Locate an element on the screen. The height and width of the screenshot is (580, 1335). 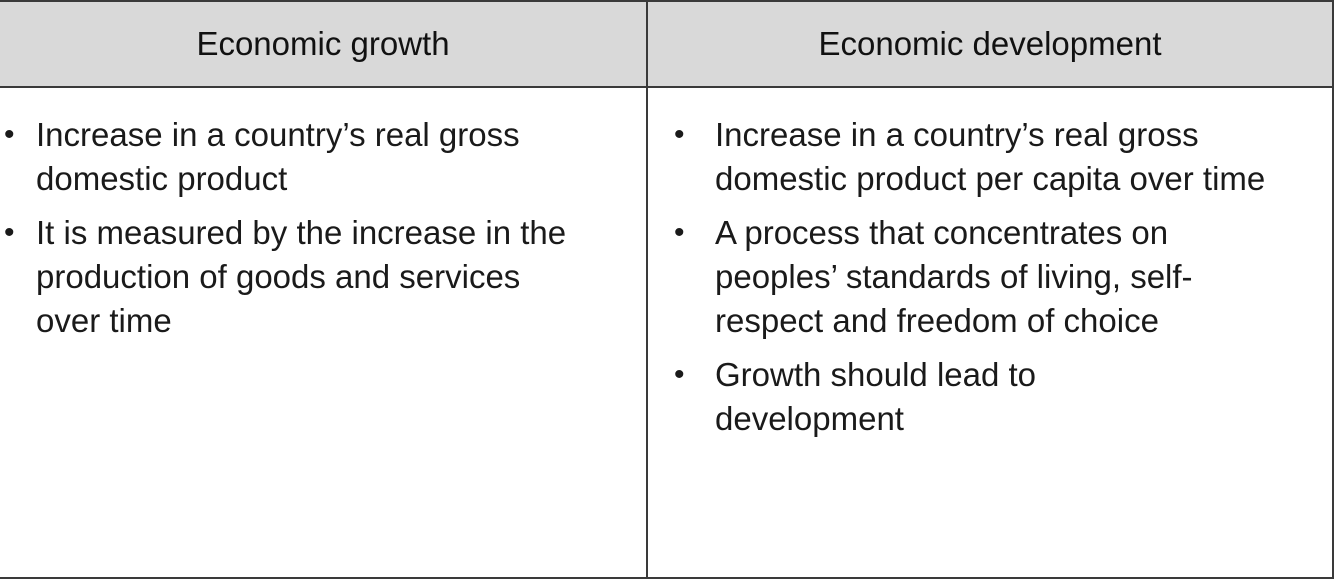
table-header-row: Economic growth Economic development is located at coordinates (666, 45).